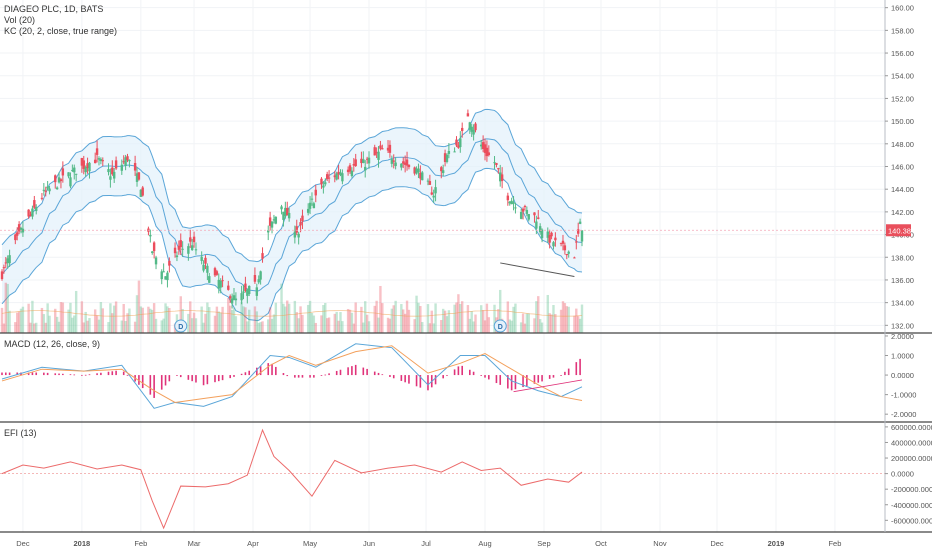 Image resolution: width=932 pixels, height=555 pixels. Describe the element at coordinates (902, 303) in the screenshot. I see `price-axis-label: 134.00` at that location.